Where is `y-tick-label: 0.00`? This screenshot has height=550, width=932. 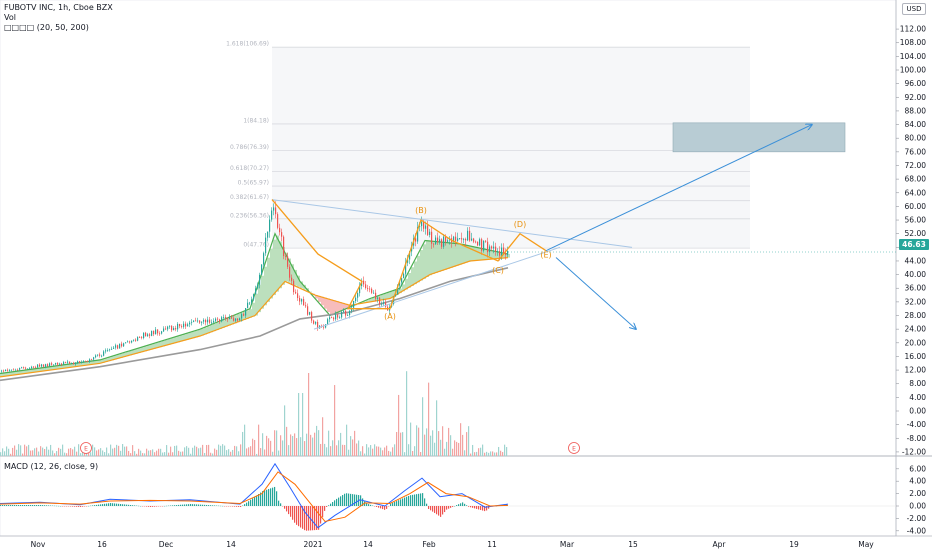 y-tick-label: 0.00 is located at coordinates (917, 411).